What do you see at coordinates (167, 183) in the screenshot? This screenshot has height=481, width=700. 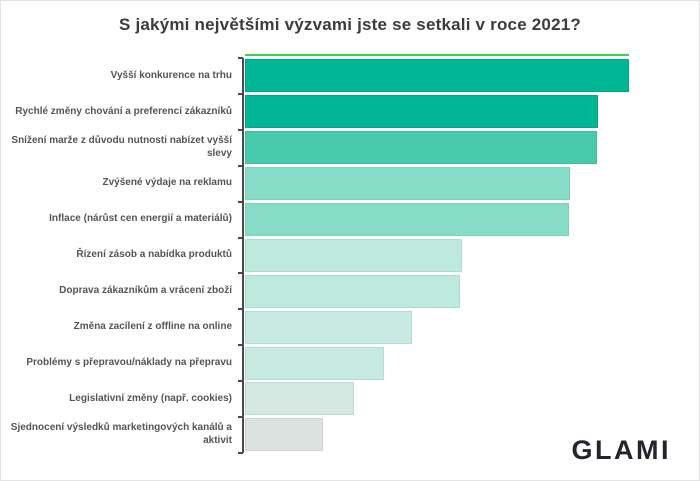 I see `category-label: Zvýšené výdaje na reklamu` at bounding box center [167, 183].